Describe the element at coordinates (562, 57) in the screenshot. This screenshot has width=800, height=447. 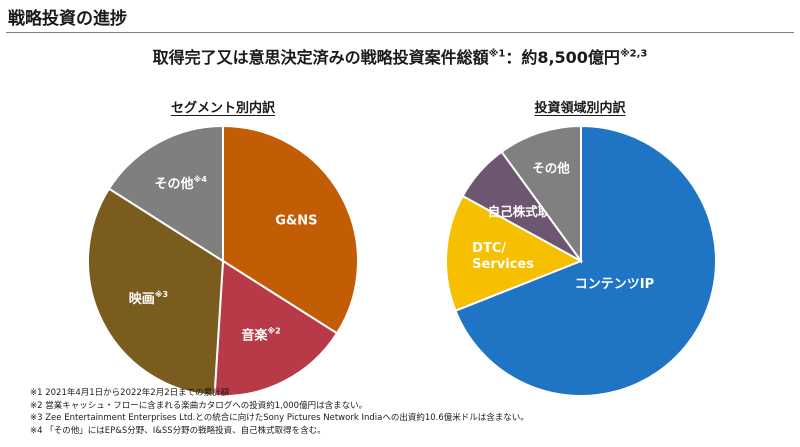
I see `headline-amount: ：約8,500億円` at that location.